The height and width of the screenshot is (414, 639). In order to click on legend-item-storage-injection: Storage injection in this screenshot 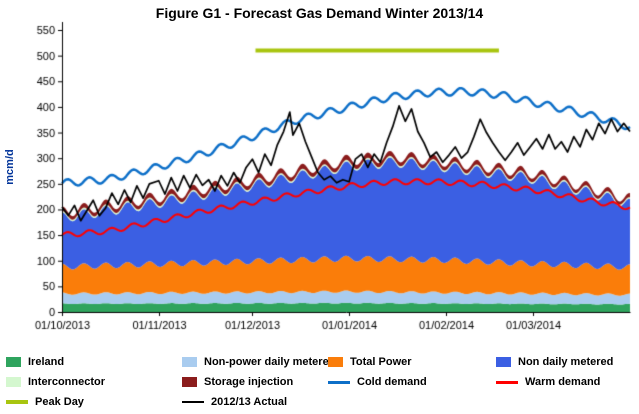, I will do `click(255, 382)`.